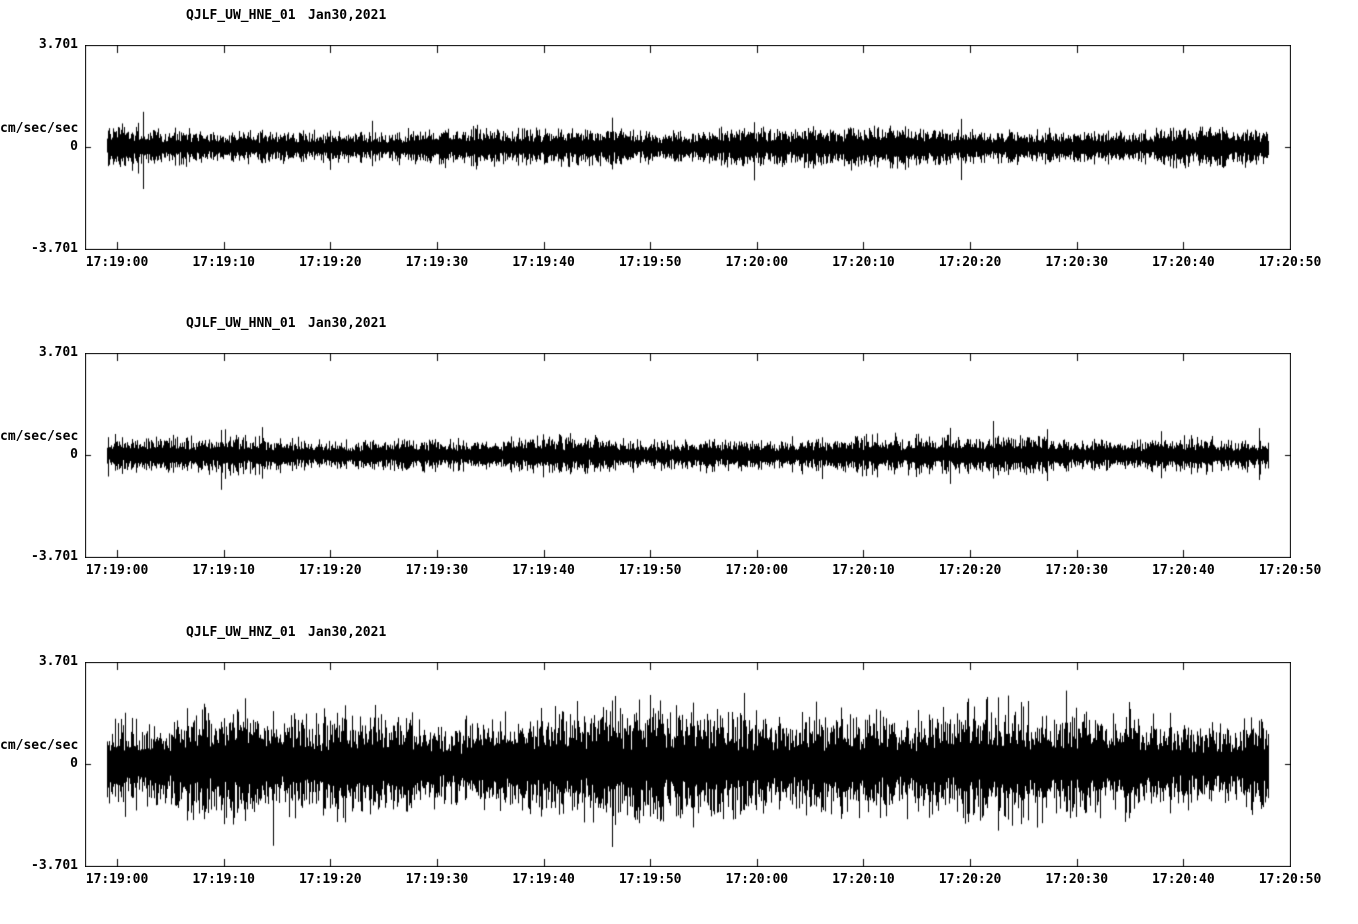  Describe the element at coordinates (241, 323) in the screenshot. I see `trace-title: QJLF_UW_HNN_01` at that location.